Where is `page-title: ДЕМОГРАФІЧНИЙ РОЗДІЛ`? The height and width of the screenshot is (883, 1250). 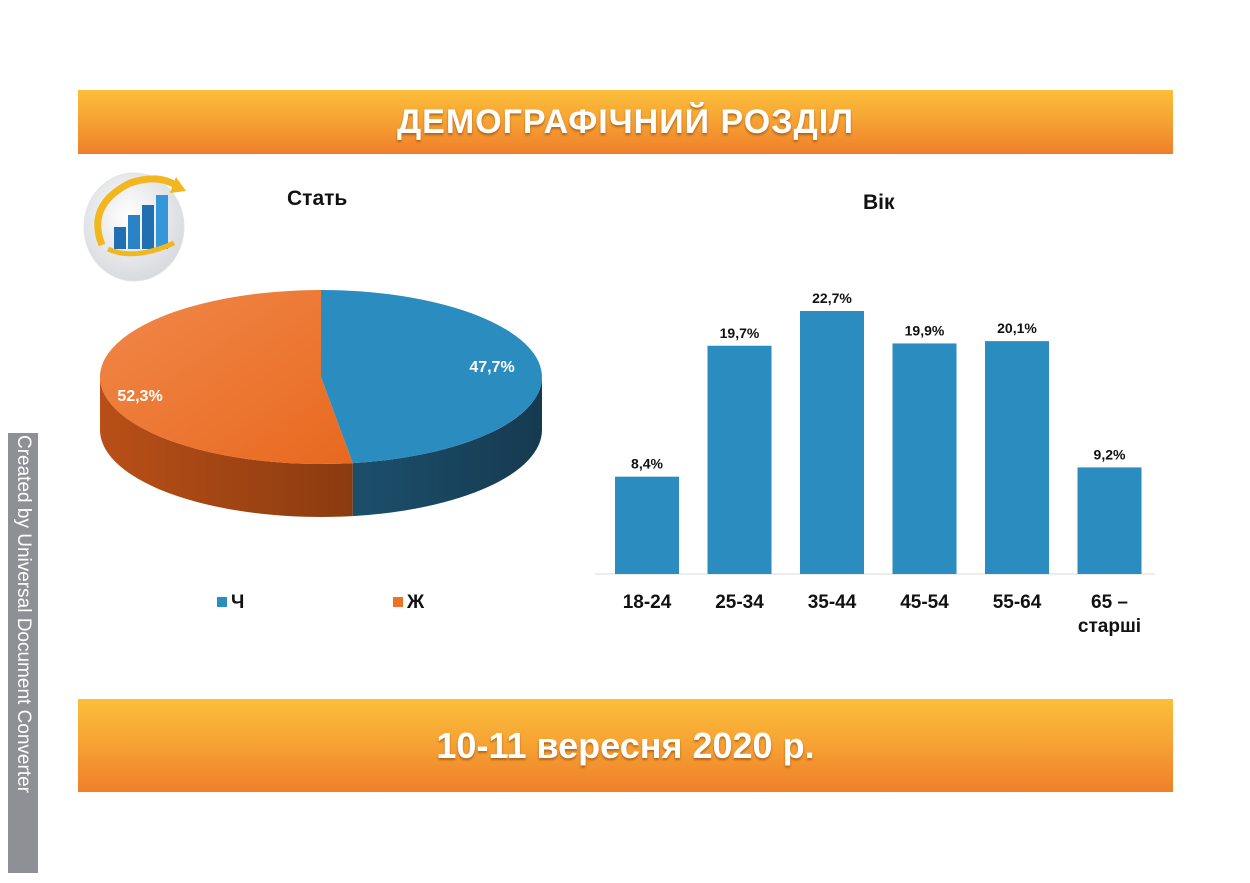 page-title: ДЕМОГРАФІЧНИЙ РОЗДІЛ is located at coordinates (625, 122).